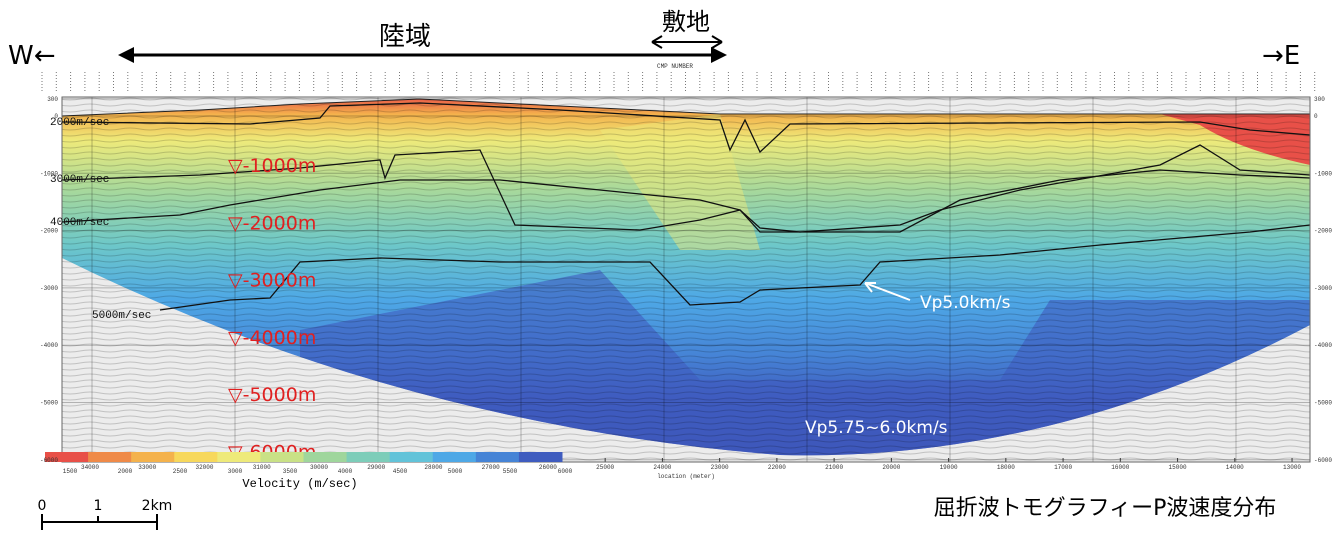  Describe the element at coordinates (90, 467) in the screenshot. I see `location-tick-label: 34000` at that location.